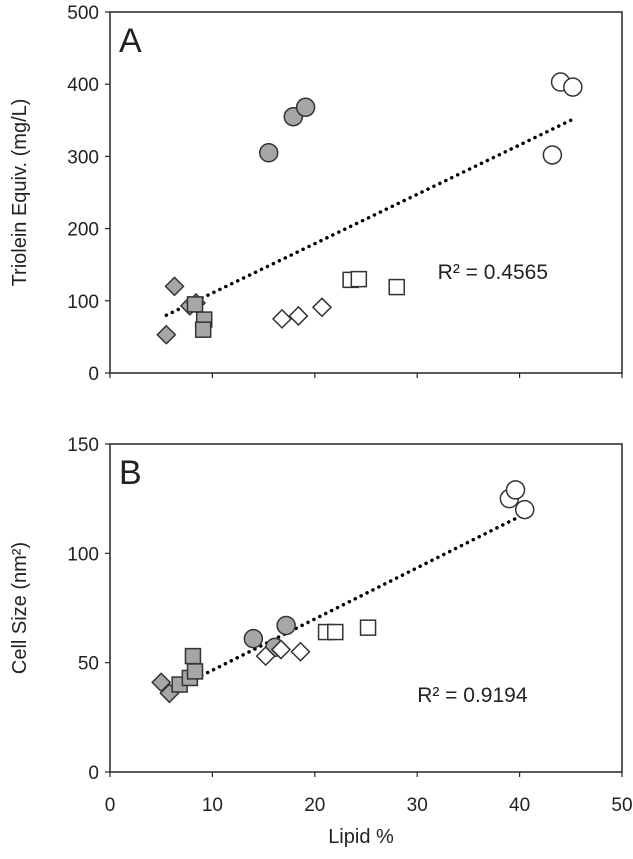 The height and width of the screenshot is (859, 633). Describe the element at coordinates (88, 664) in the screenshot. I see `y-tick-label: 50` at that location.